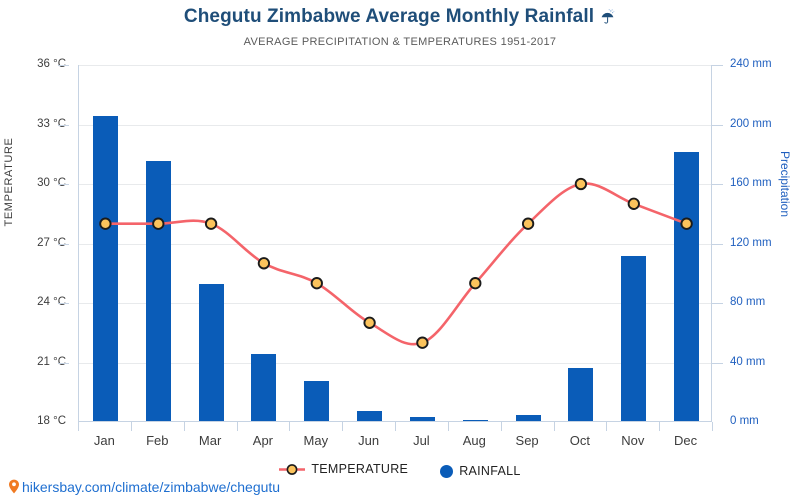  What do you see at coordinates (447, 471) in the screenshot?
I see `dot-icon` at bounding box center [447, 471].